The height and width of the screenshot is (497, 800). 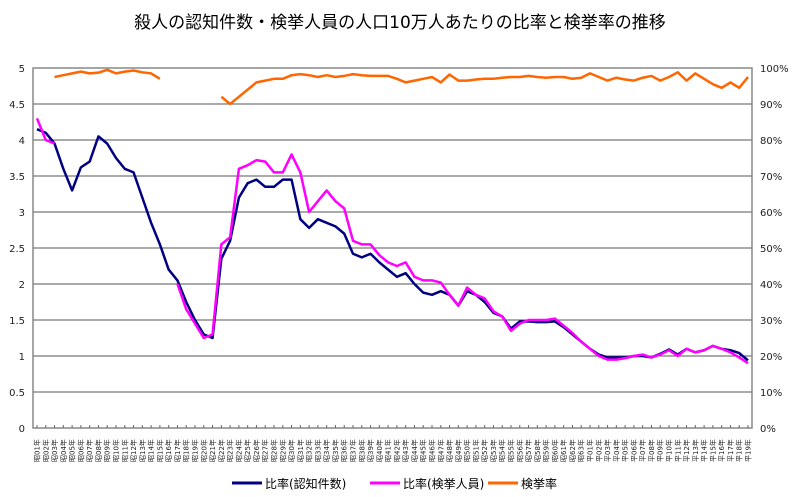 I want to click on x-tick-label: 昭18年, so click(x=186, y=450).